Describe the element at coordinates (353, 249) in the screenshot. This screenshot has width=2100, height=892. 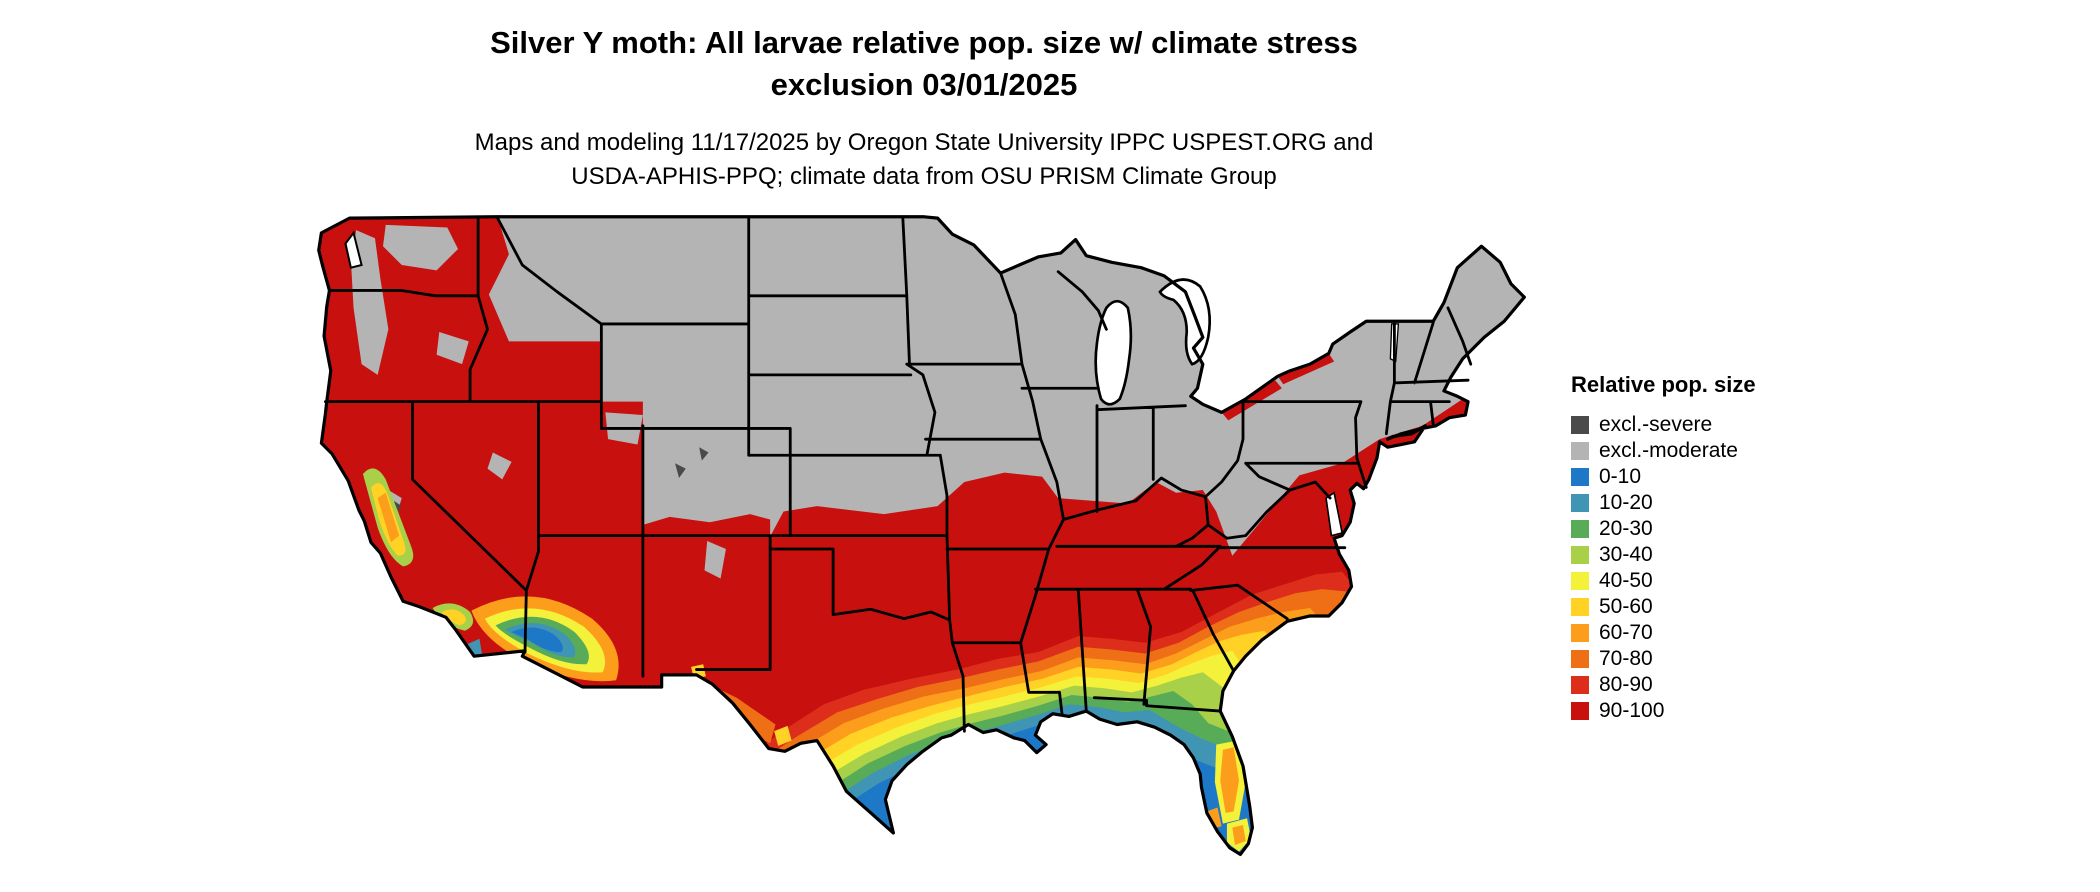
I see `puget-sound` at that location.